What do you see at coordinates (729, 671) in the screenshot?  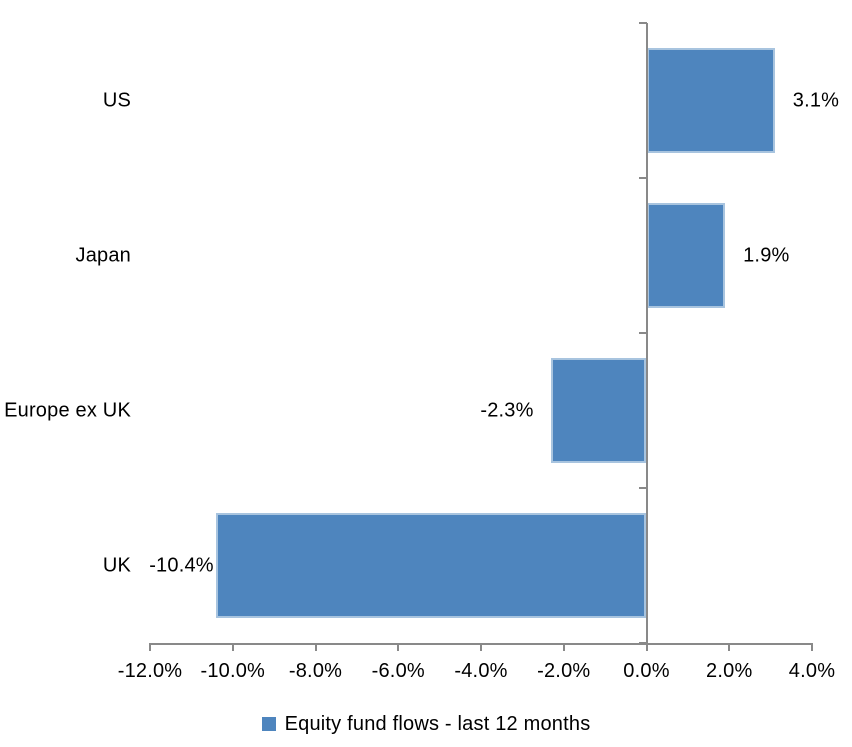 I see `x-tick-label-7: 2.0%` at bounding box center [729, 671].